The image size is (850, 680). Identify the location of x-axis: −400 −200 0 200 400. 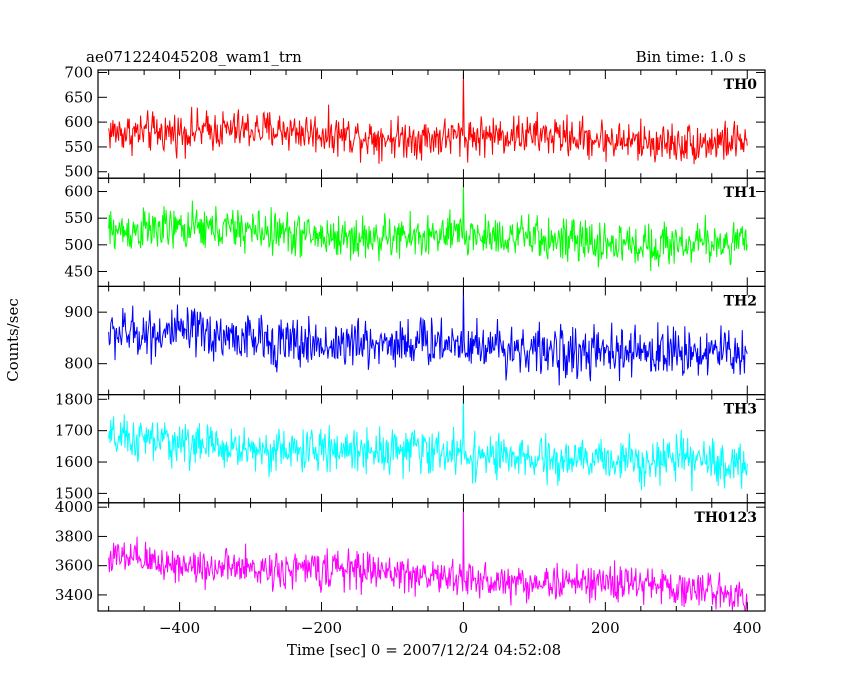
(460, 628).